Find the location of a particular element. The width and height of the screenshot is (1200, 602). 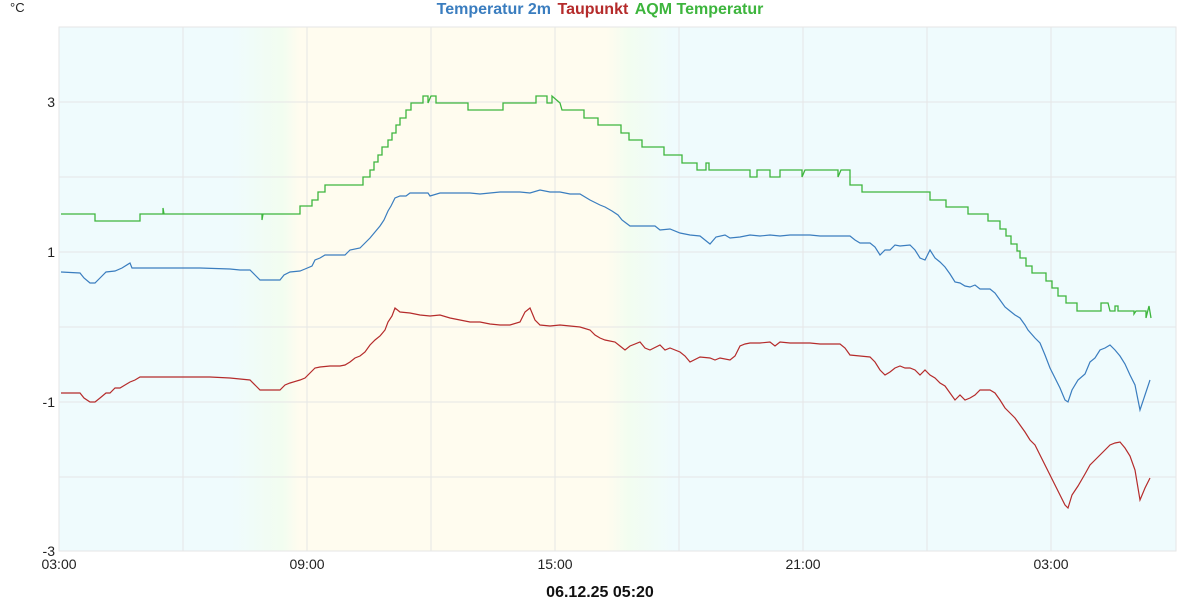

y-tick-neg1: -1 is located at coordinates (48, 402).